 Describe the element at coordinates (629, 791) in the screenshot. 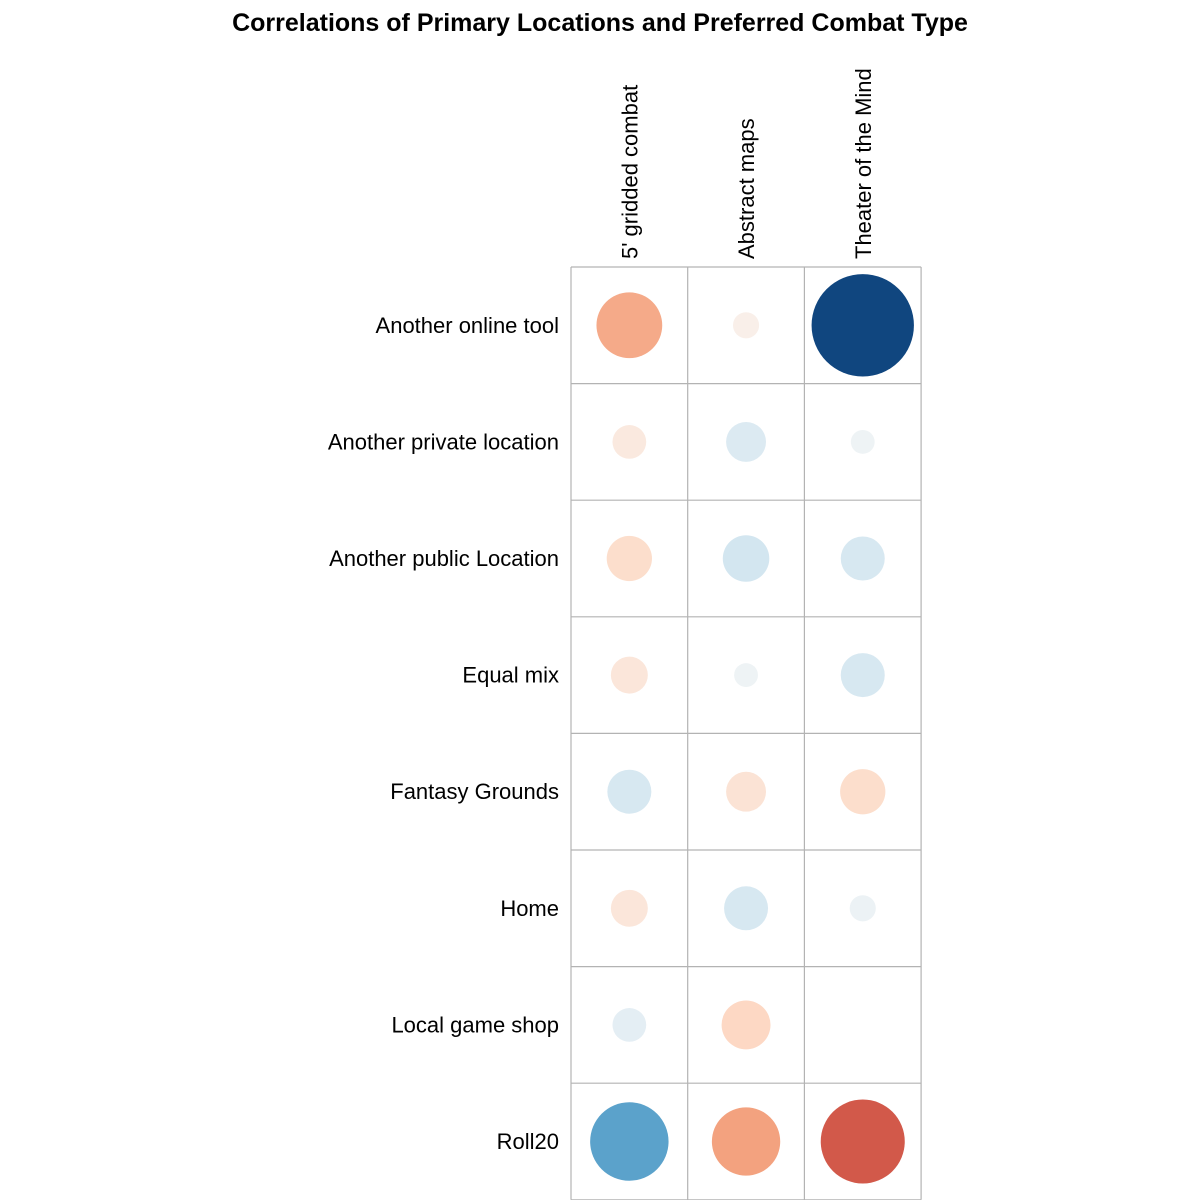

I see `correlation-circle-fantasy-grounds-5-gridded-combat` at that location.